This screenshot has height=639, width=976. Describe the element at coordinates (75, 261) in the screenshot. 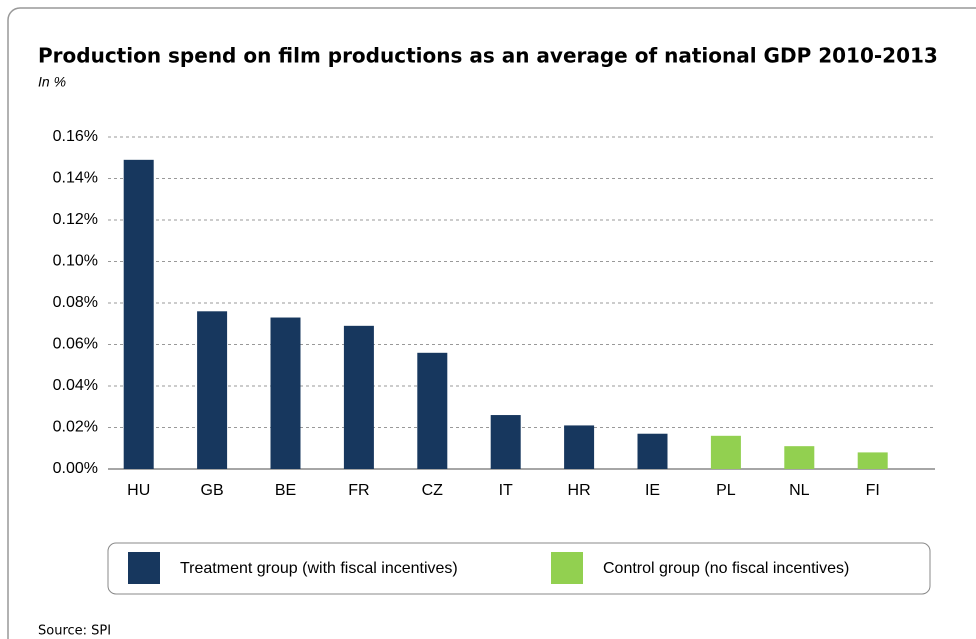

I see `y-tick-label: 0.10%` at that location.